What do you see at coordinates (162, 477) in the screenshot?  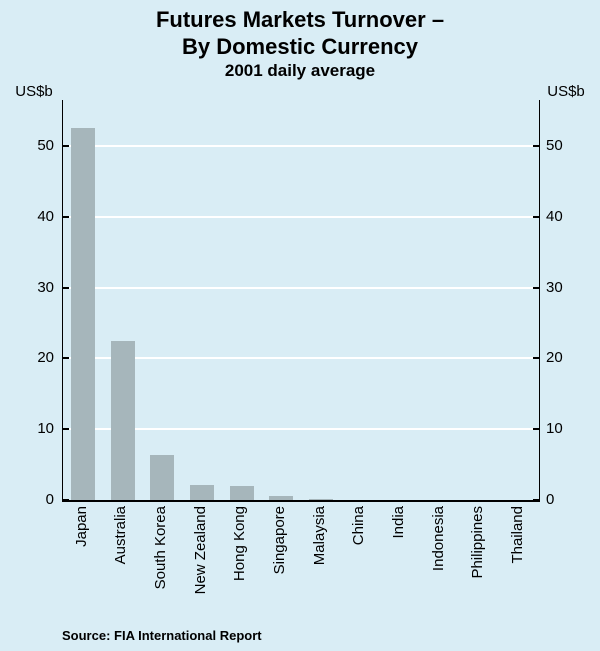 I see `bar-south-korea` at bounding box center [162, 477].